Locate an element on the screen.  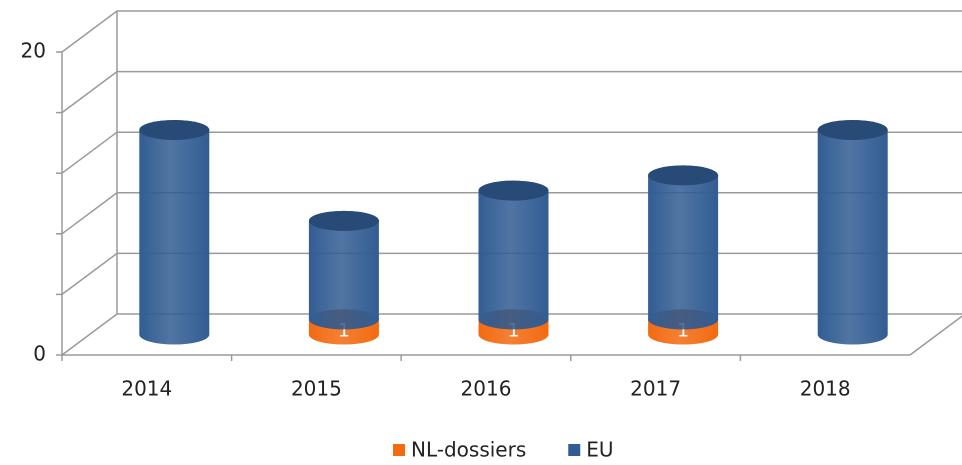
x-tick-label: 2018 is located at coordinates (825, 389).